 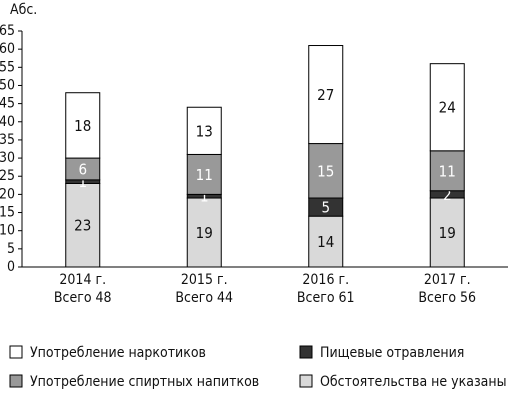 What do you see at coordinates (23, 10) in the screenshot?
I see `y-axis-label: Абс.` at bounding box center [23, 10].